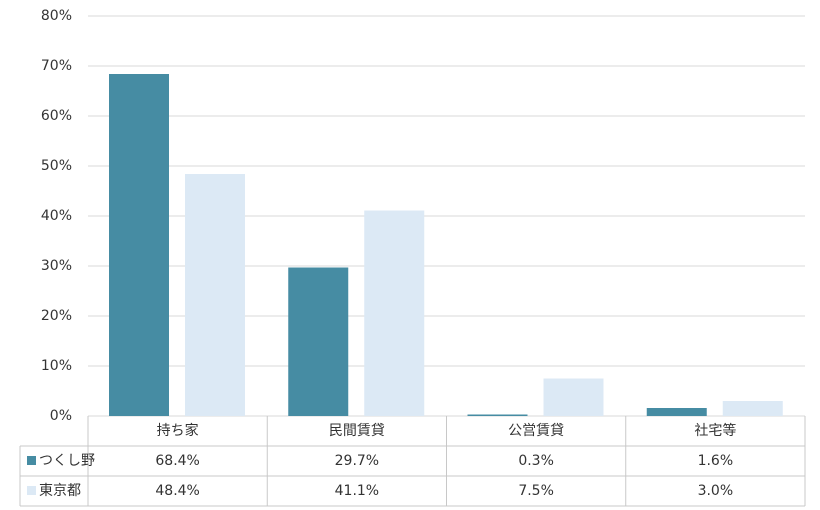 This screenshot has width=820, height=510. What do you see at coordinates (716, 461) in the screenshot?
I see `table-value: 1.6%` at bounding box center [716, 461].